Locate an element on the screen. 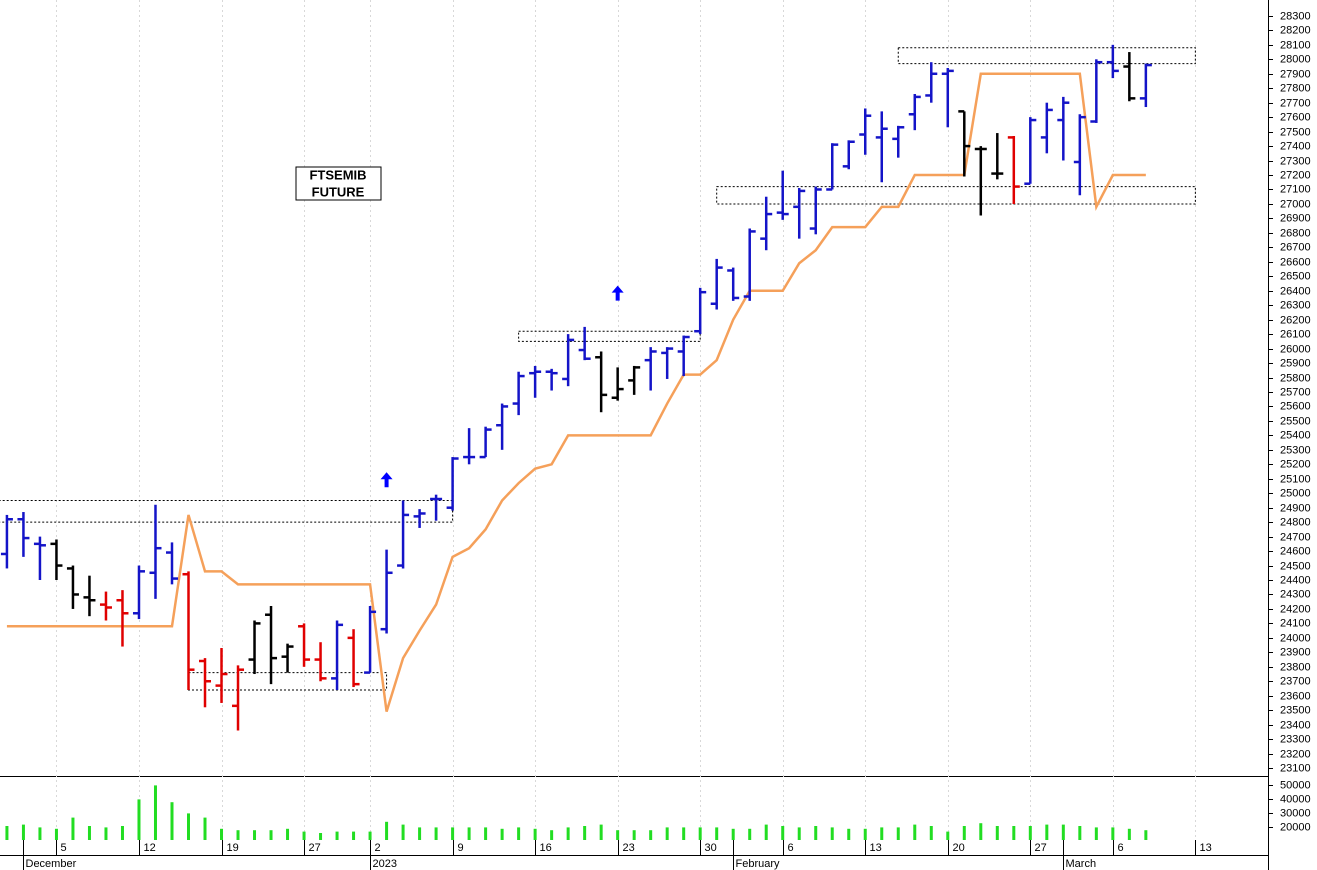  signal-arrow is located at coordinates (617, 293).